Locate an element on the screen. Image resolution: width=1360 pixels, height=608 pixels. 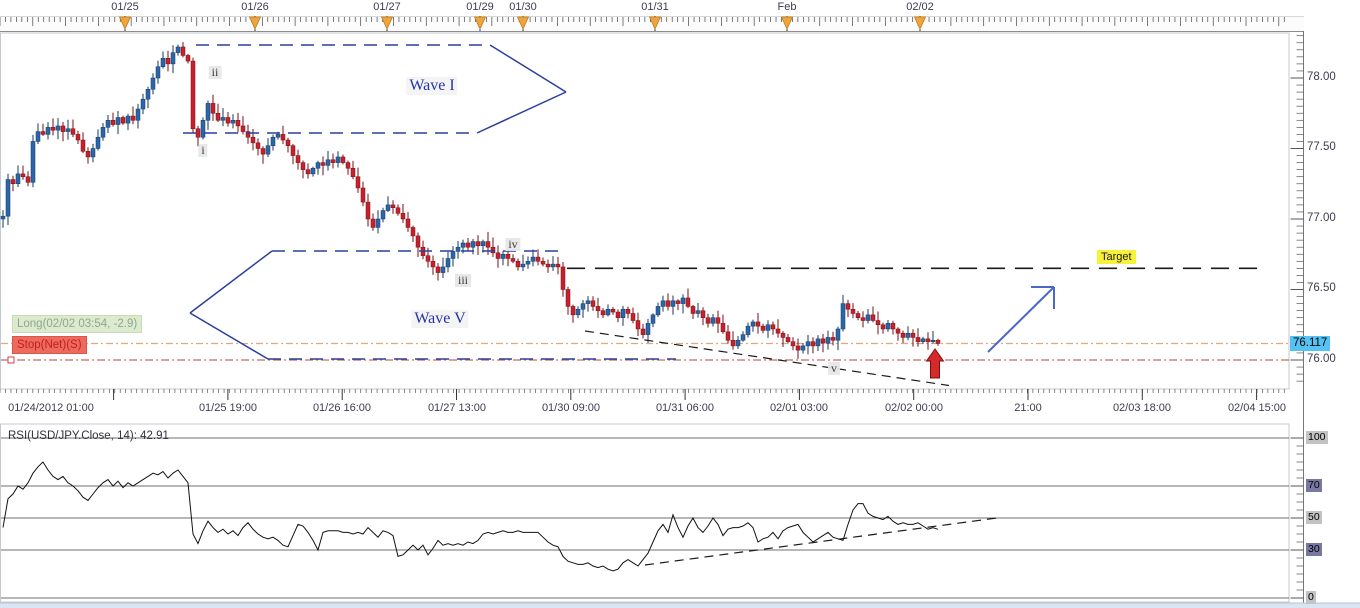
price-trendline is located at coordinates (767, 358).